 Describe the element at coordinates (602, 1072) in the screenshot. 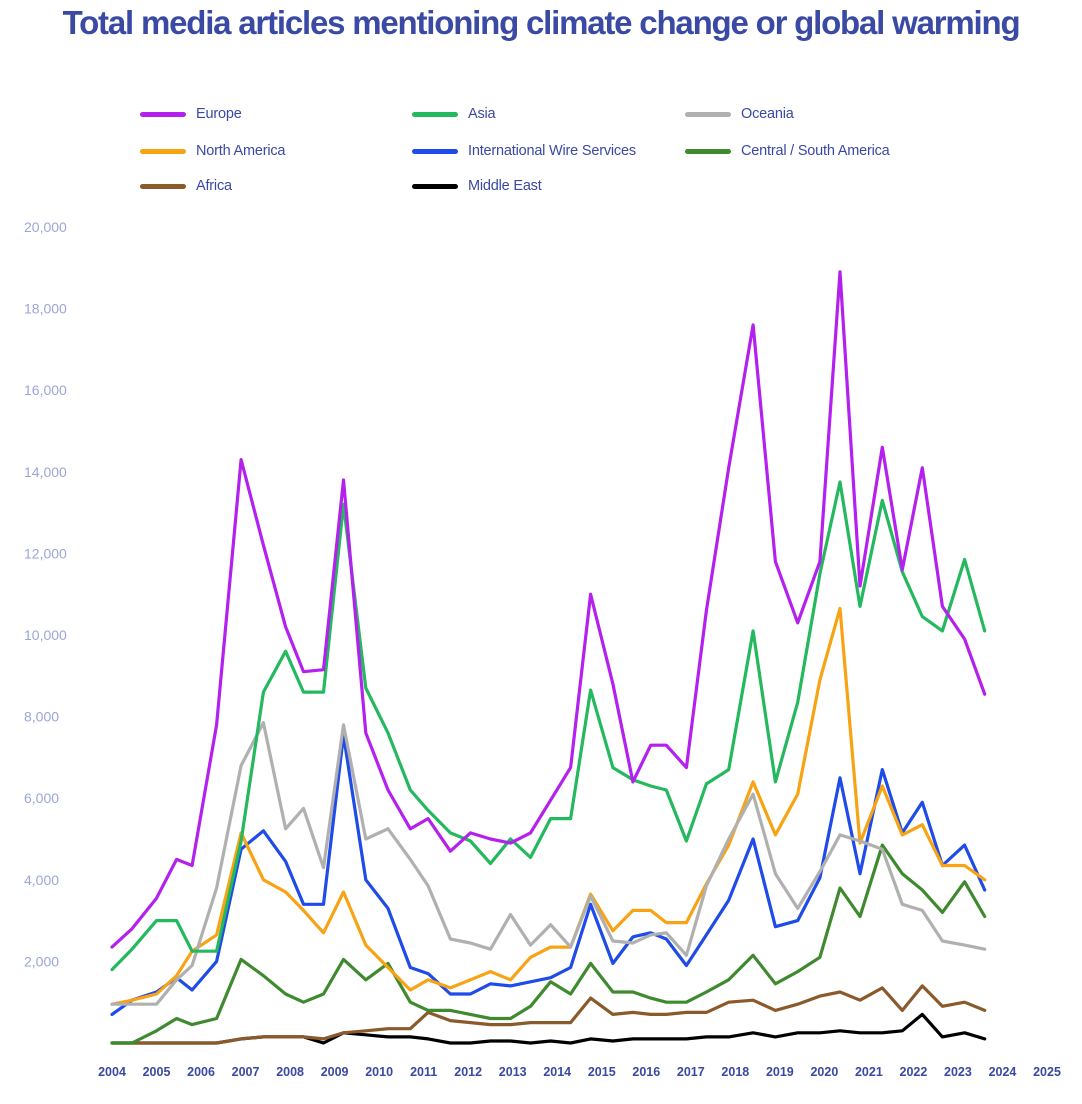

I see `x-tick-label: 2015` at that location.